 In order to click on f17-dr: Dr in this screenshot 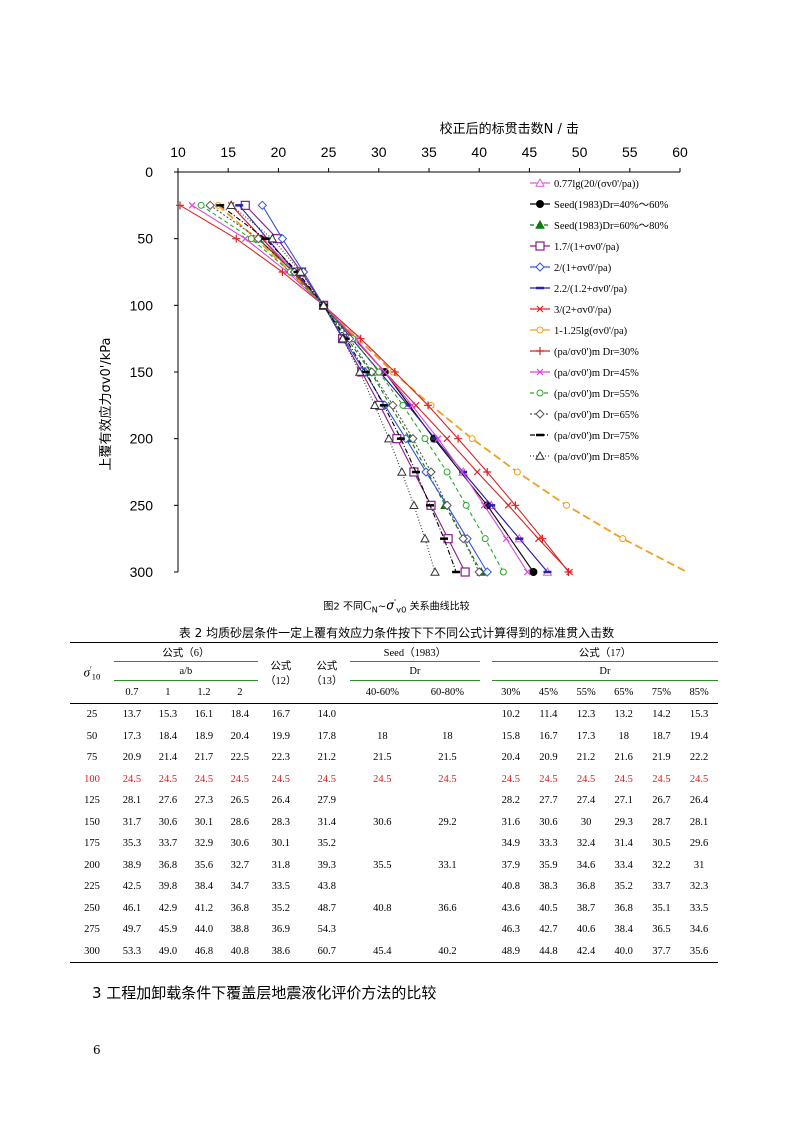, I will do `click(604, 671)`.